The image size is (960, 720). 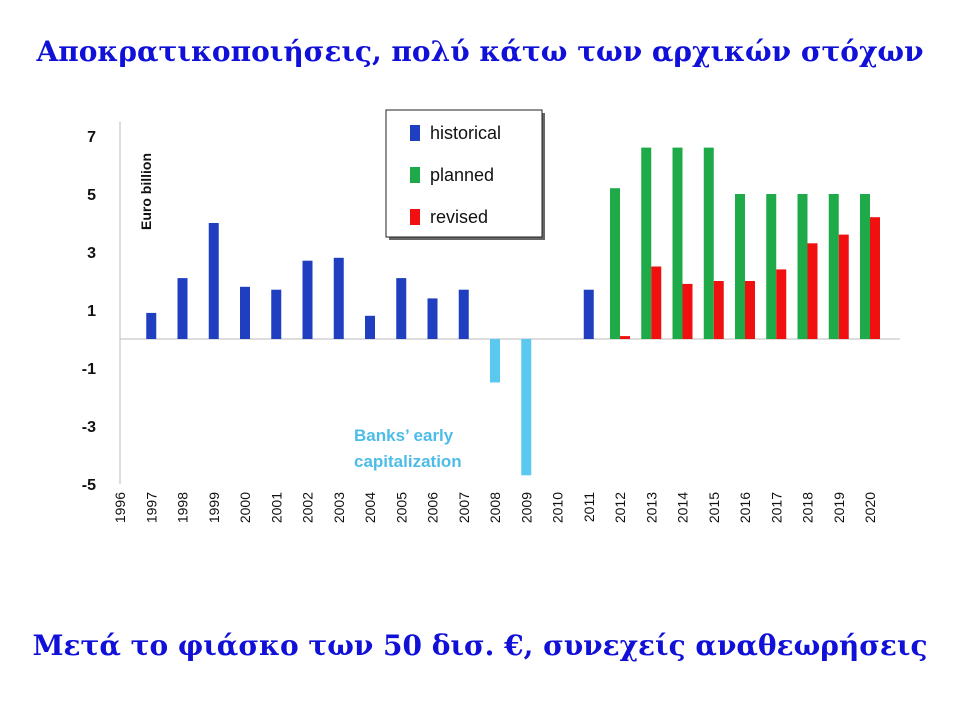 What do you see at coordinates (120, 507) in the screenshot?
I see `x-tick-label: 1996` at bounding box center [120, 507].